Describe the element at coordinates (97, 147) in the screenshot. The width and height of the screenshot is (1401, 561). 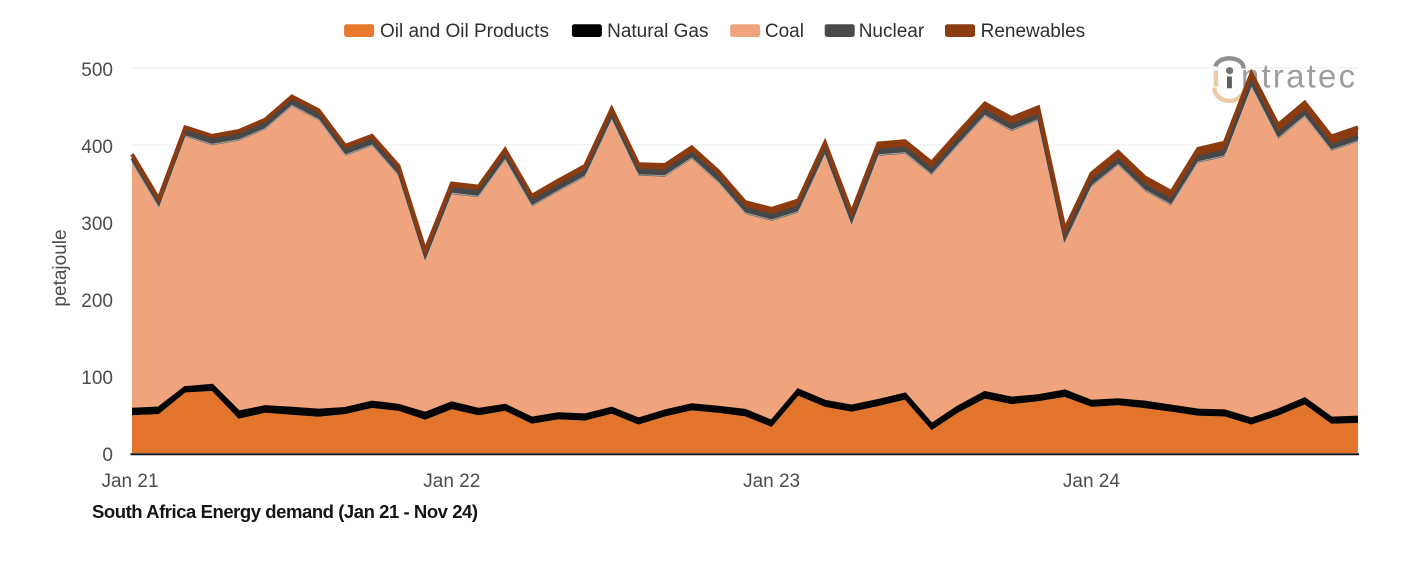
I see `svg-text: 400` at that location.